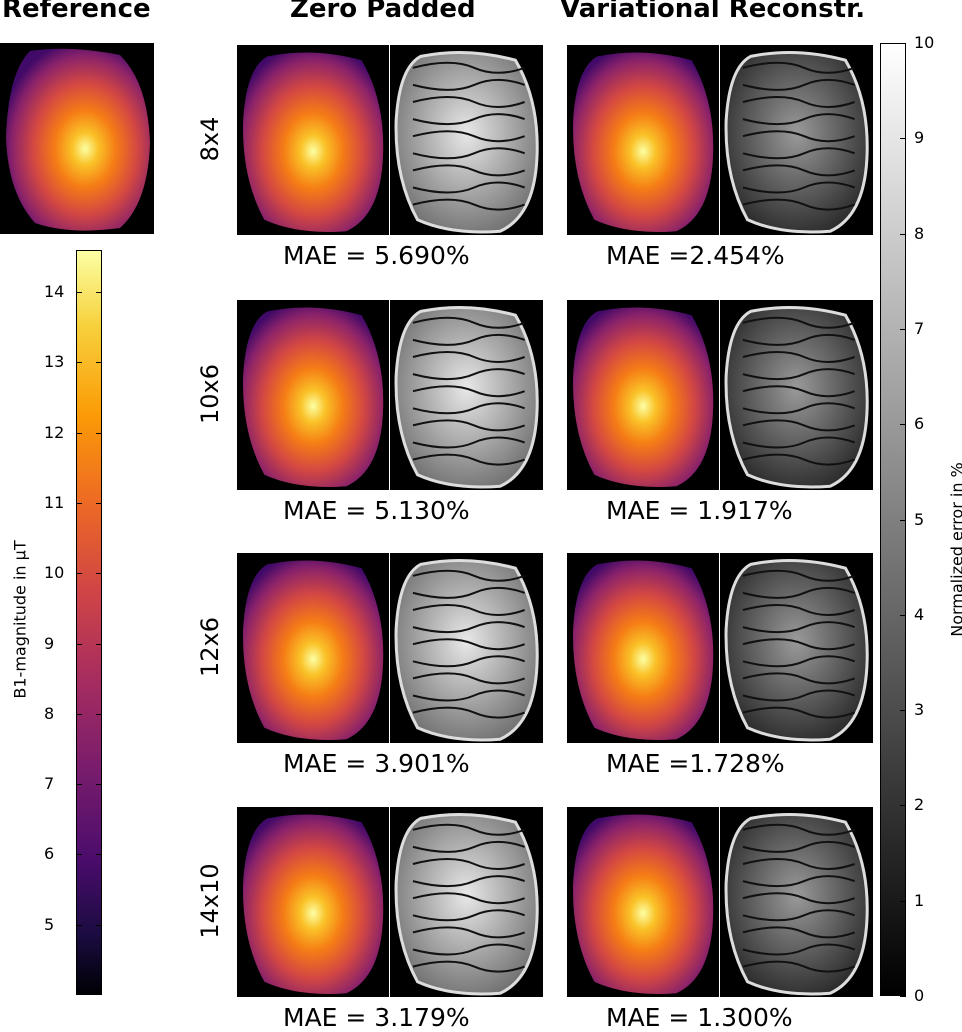  Describe the element at coordinates (210, 394) in the screenshot. I see `row-label: 10x6` at that location.